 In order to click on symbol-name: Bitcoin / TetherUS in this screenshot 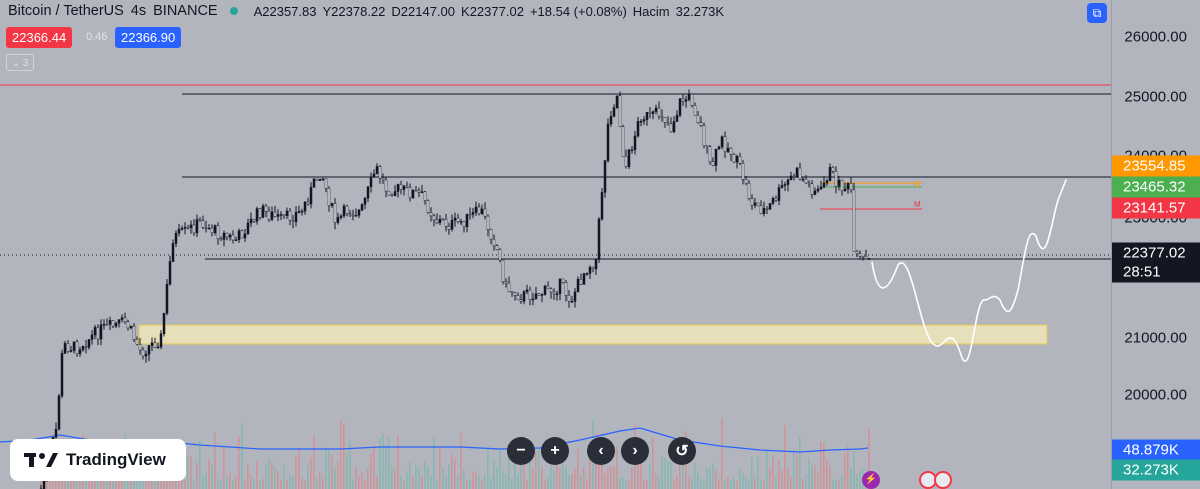, I will do `click(66, 11)`.